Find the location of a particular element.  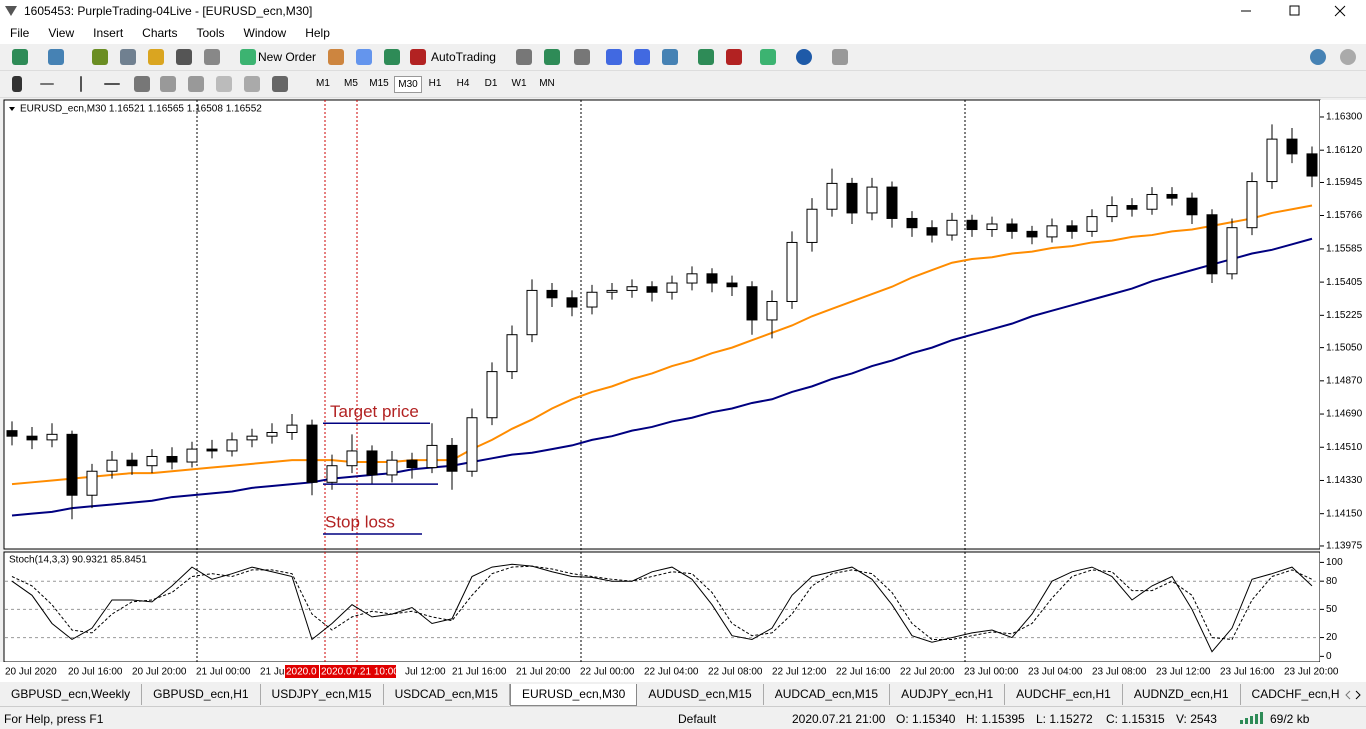

y-tick-label: 1.14690 is located at coordinates (1344, 414).